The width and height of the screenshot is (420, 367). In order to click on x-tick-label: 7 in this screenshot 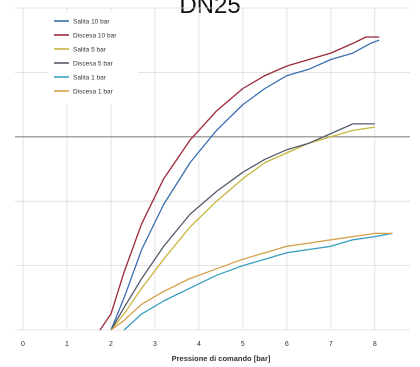, I will do `click(331, 344)`.